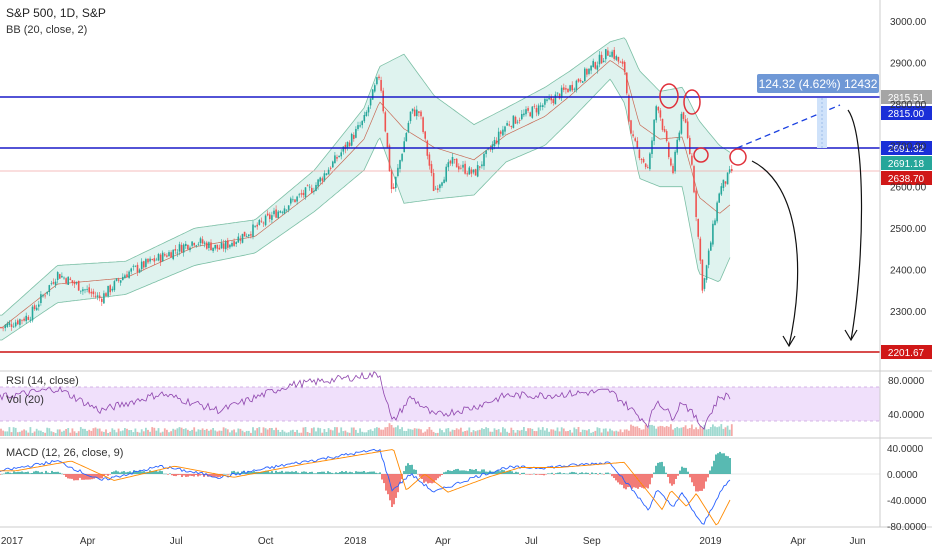 The height and width of the screenshot is (550, 932). I want to click on vol-label: Vol (20), so click(25, 400).